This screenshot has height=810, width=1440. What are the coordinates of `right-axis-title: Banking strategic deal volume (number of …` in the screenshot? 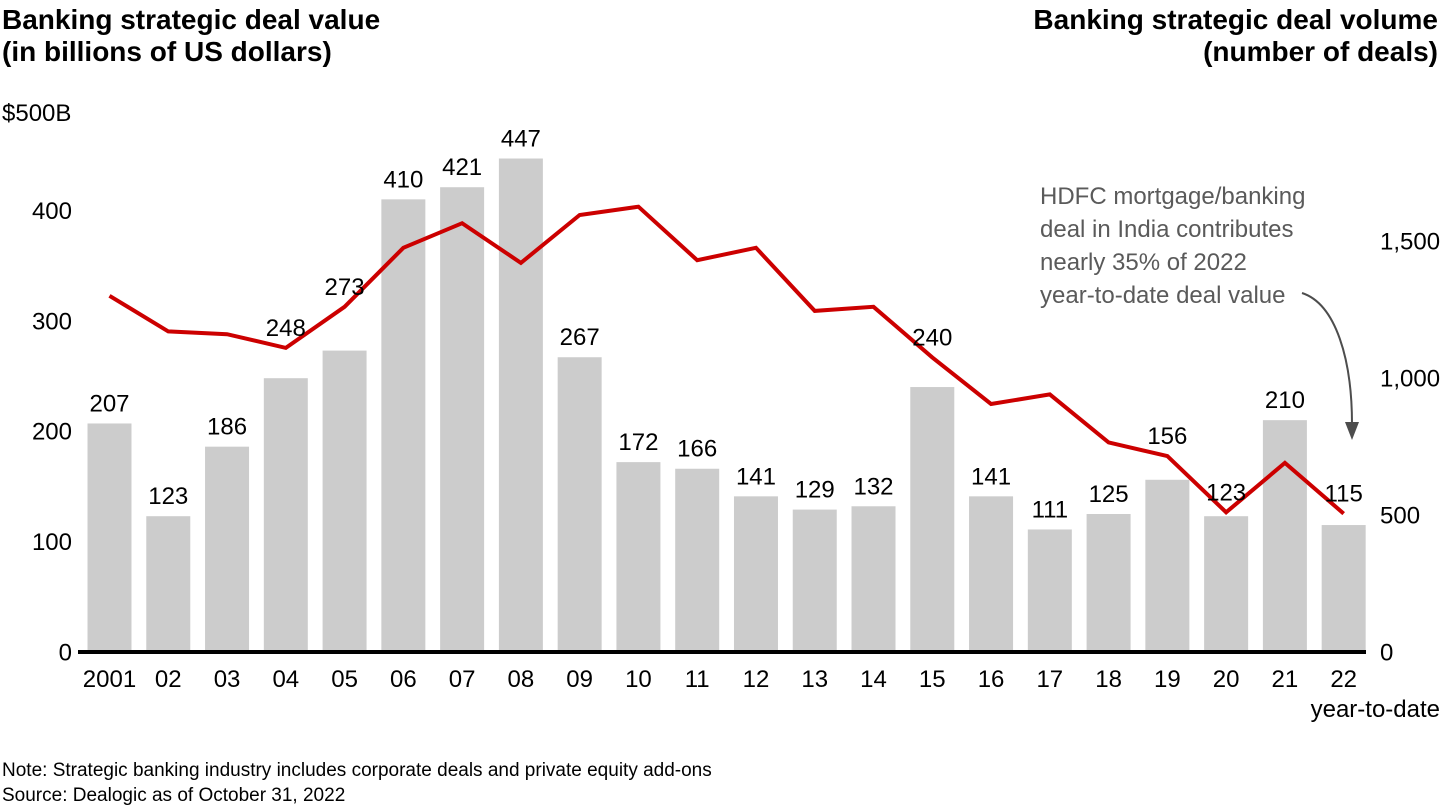 It's located at (1235, 36).